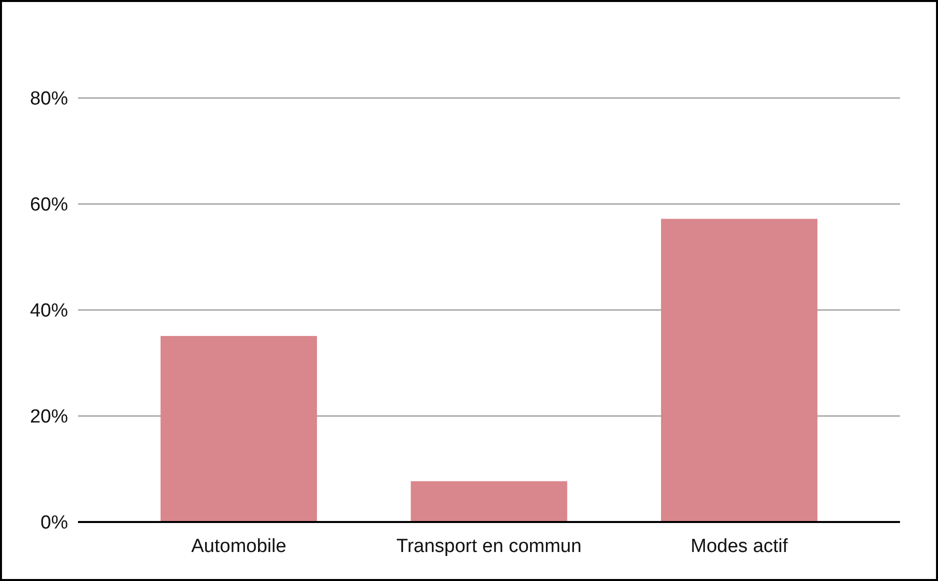 Image resolution: width=938 pixels, height=581 pixels. What do you see at coordinates (489, 546) in the screenshot?
I see `x-tick-label: Transport en commun` at bounding box center [489, 546].